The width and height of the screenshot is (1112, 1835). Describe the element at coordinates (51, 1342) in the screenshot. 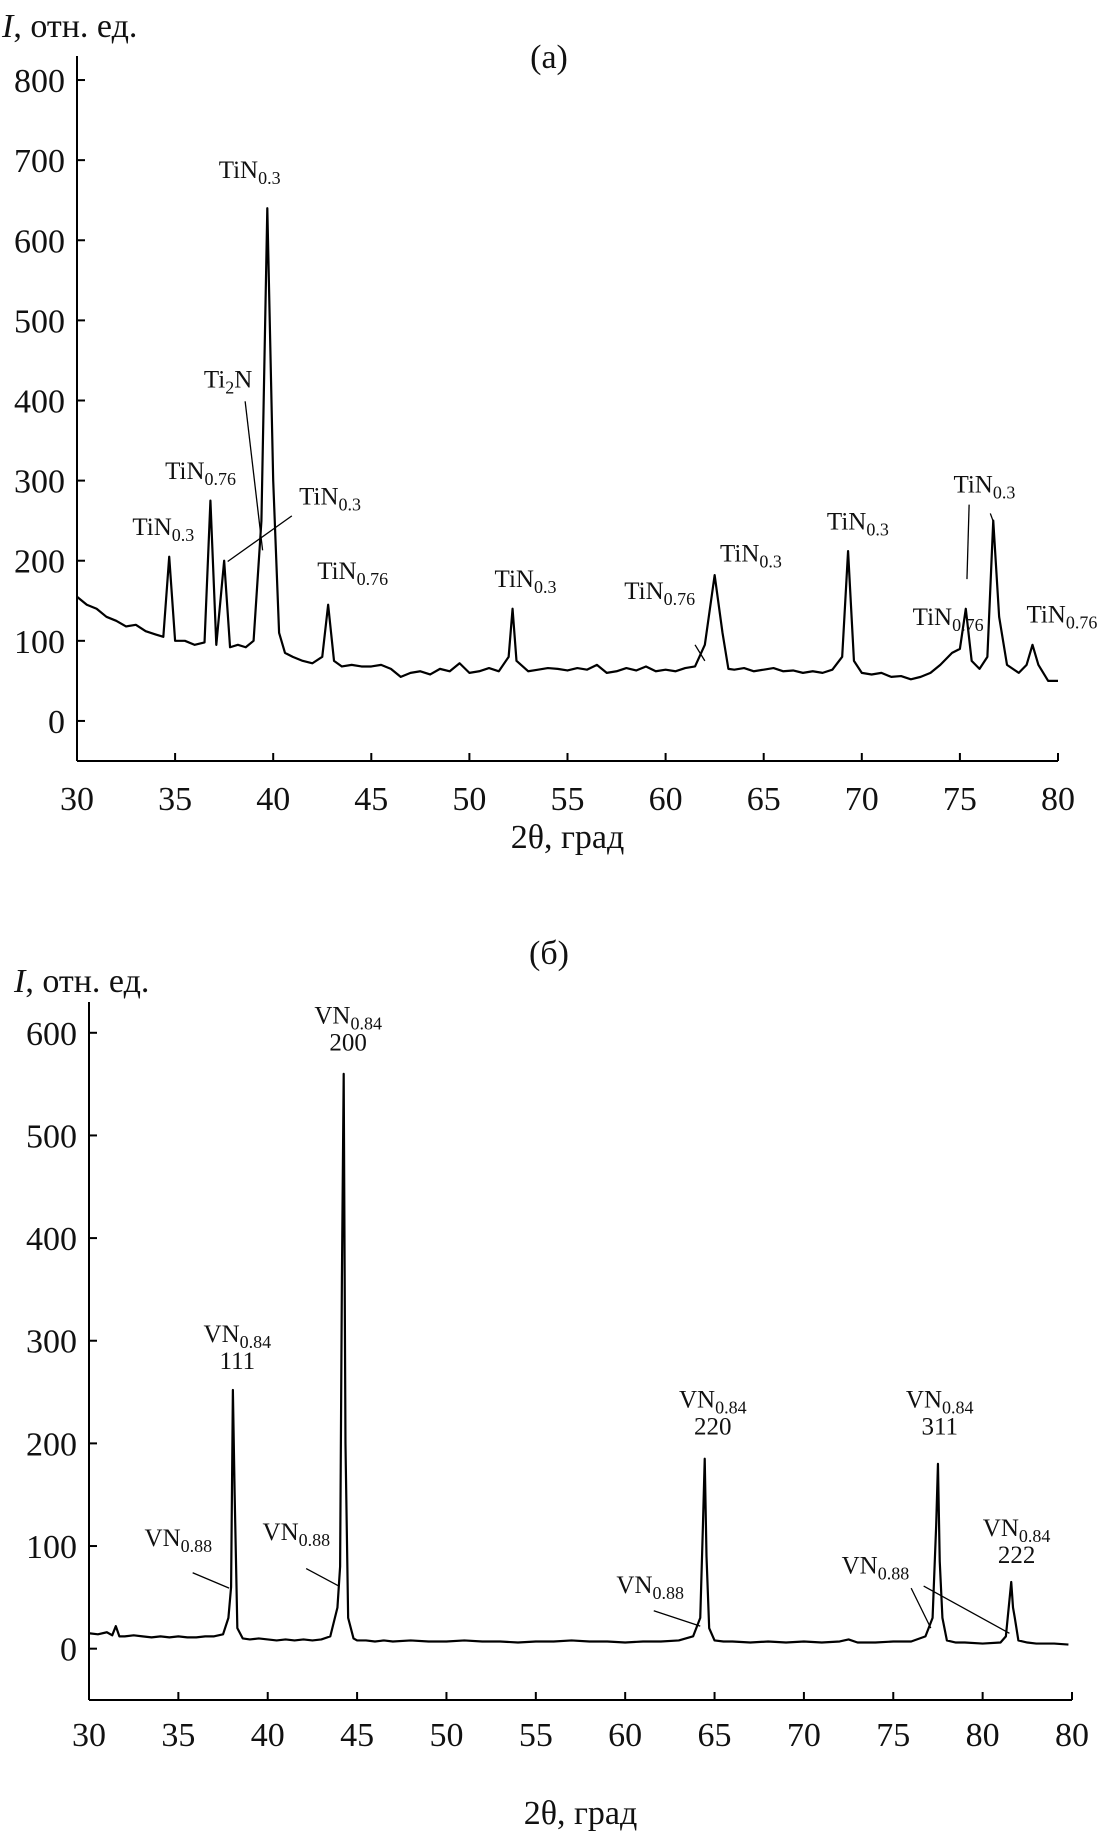

I see `y-tick-label: 300` at that location.